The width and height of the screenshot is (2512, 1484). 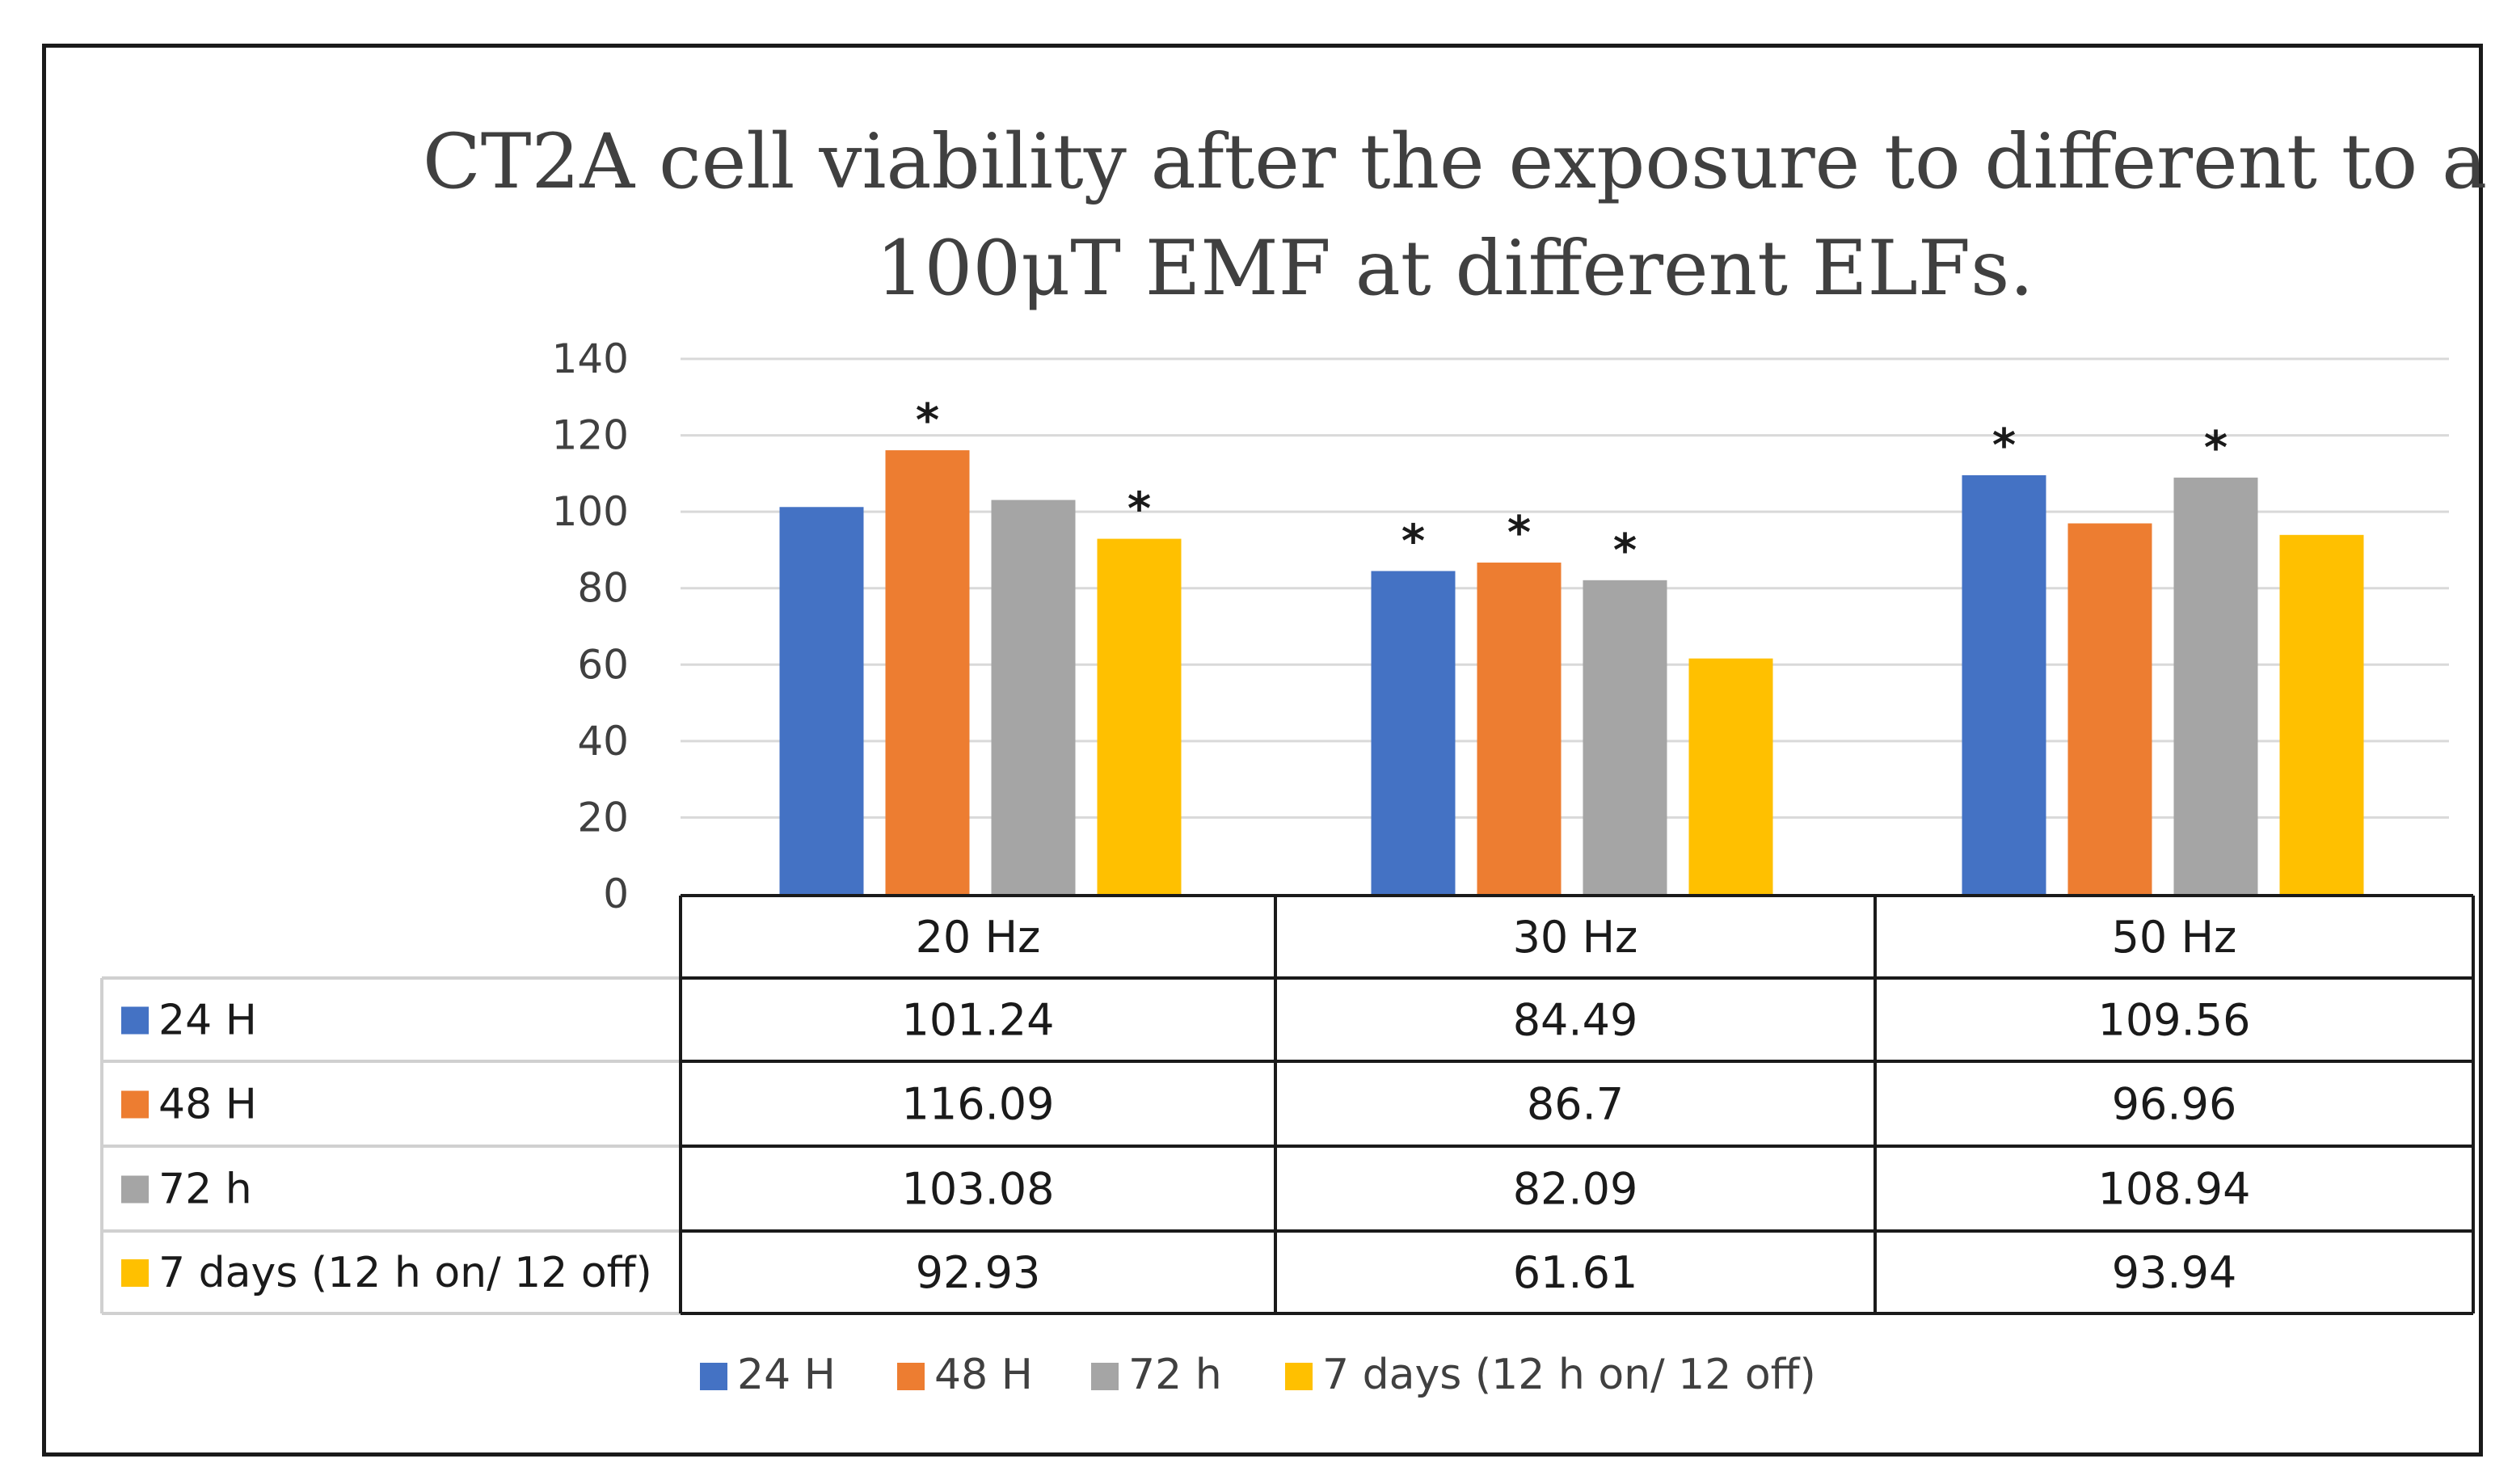 What do you see at coordinates (2174, 1272) in the screenshot?
I see `table-value-cell: 93.94` at bounding box center [2174, 1272].